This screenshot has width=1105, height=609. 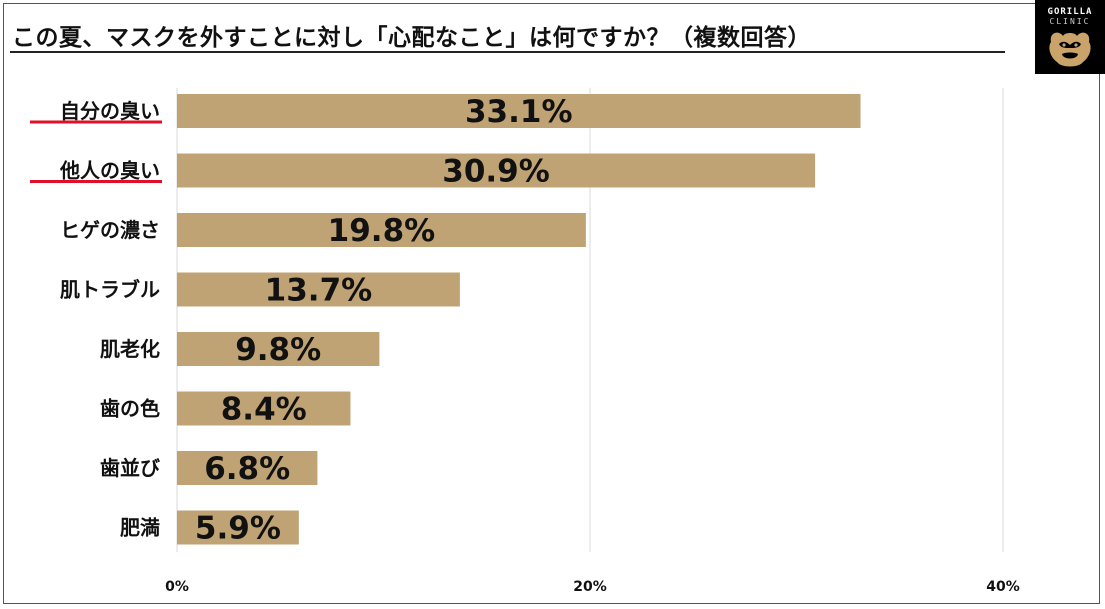 What do you see at coordinates (411, 38) in the screenshot?
I see `chart-title: この夏、マスクを外すことに対し「心配なこと」は何ですか？（複数回答）` at bounding box center [411, 38].